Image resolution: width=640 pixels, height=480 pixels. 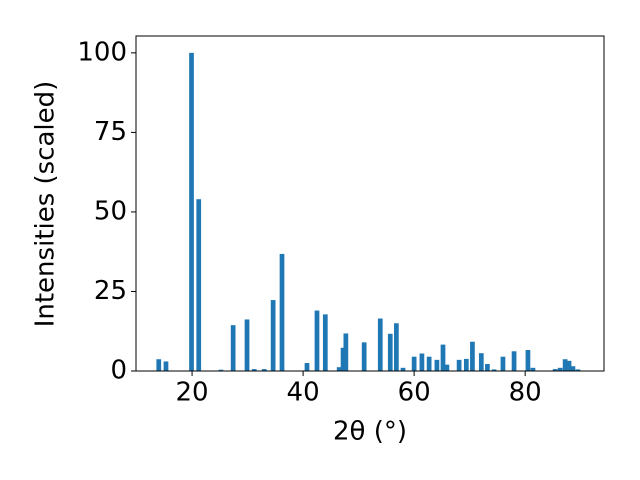 What do you see at coordinates (118, 371) in the screenshot?
I see `y-tick-label: 0` at bounding box center [118, 371].